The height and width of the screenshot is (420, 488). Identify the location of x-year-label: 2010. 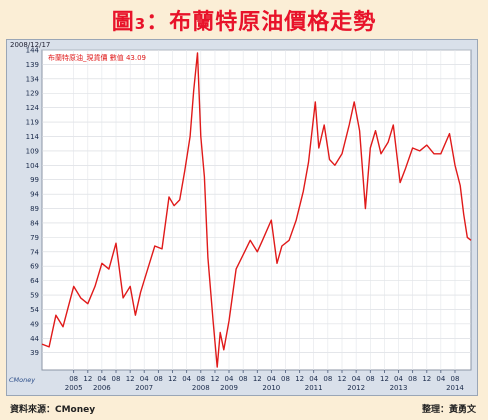
(271, 388).